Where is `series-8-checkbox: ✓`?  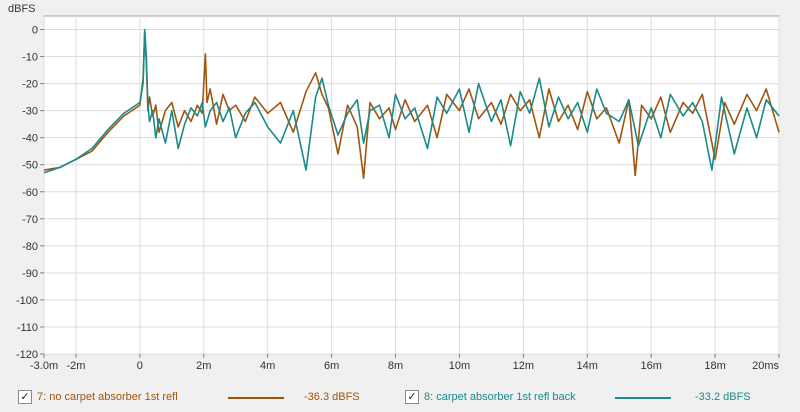 series-8-checkbox: ✓ is located at coordinates (412, 397).